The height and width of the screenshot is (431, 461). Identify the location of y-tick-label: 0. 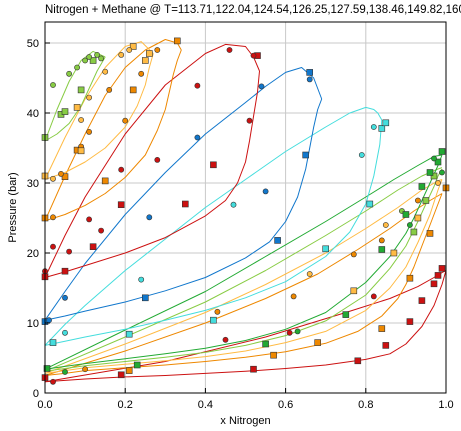
(36, 394).